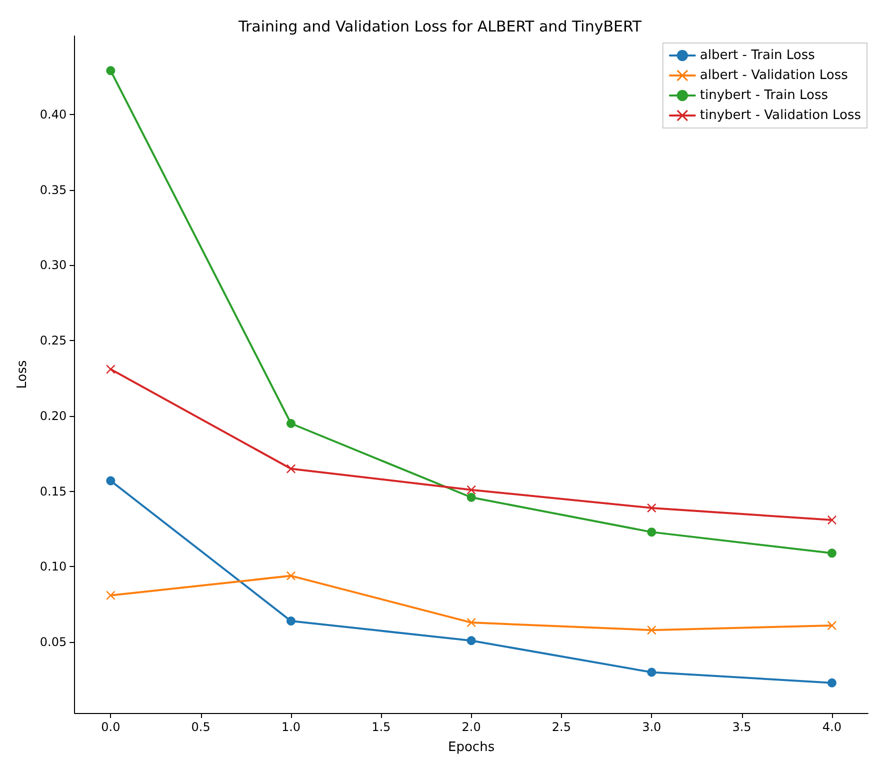  I want to click on legend-label: tinybert - Train Loss, so click(764, 95).